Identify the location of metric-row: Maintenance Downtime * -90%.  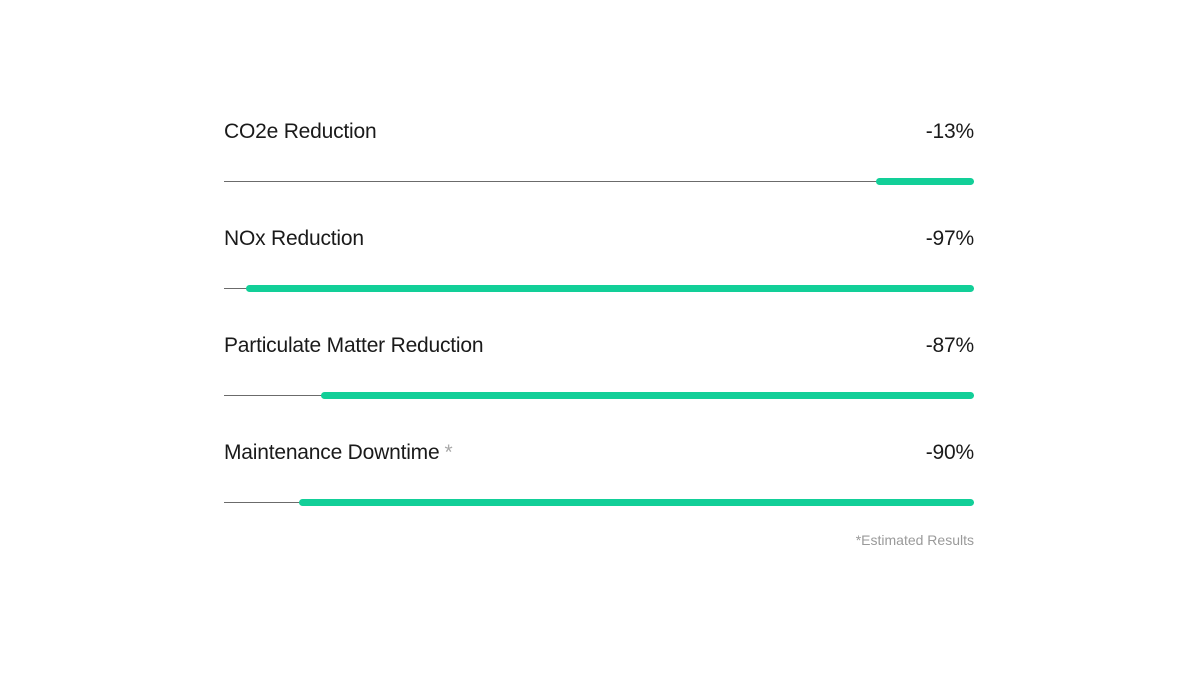
(599, 494).